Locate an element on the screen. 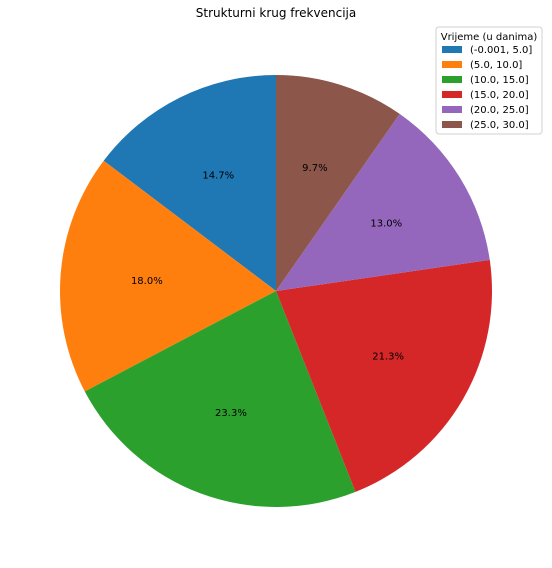 The width and height of the screenshot is (552, 568). legend-title: Vrijeme (u danima) is located at coordinates (489, 37).